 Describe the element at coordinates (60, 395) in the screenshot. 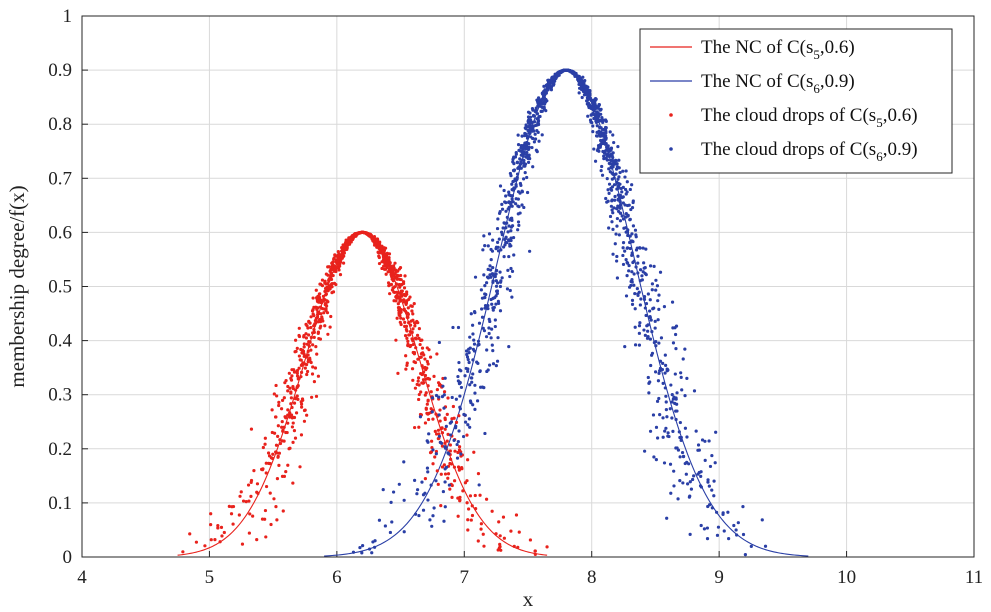

I see `y-tick-label: 0.3` at that location.